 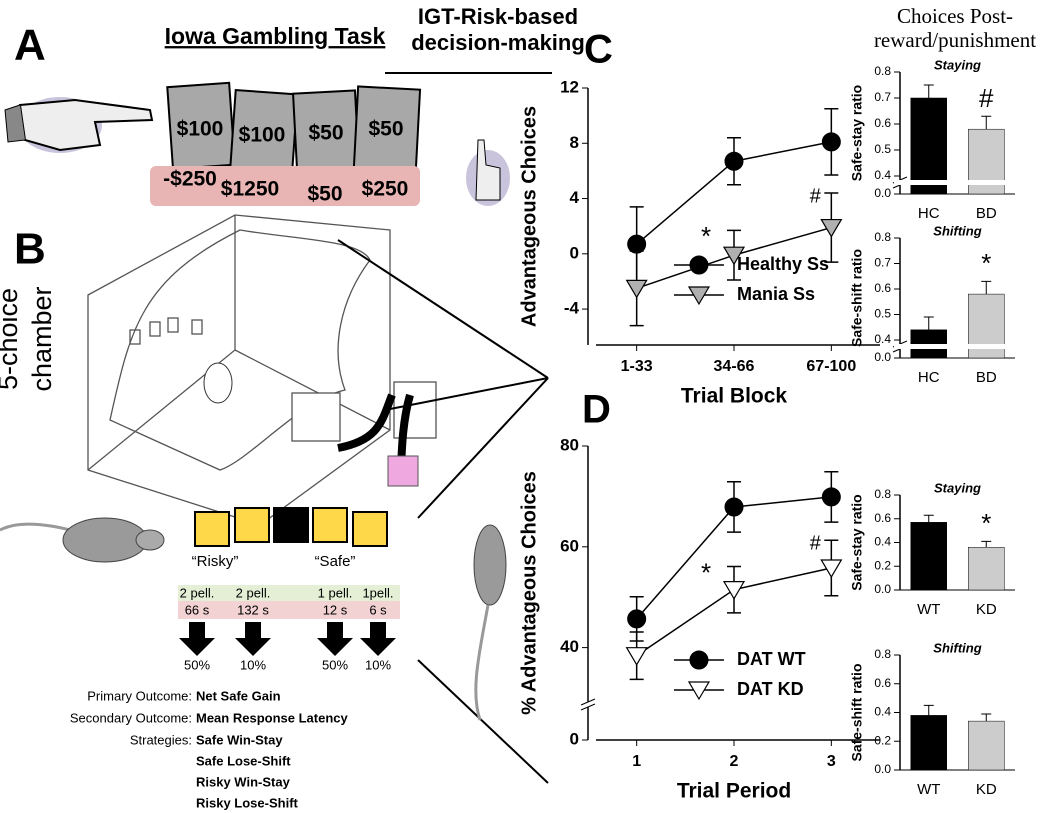 What do you see at coordinates (378, 609) in the screenshot?
I see `timeout: 6 s` at bounding box center [378, 609].